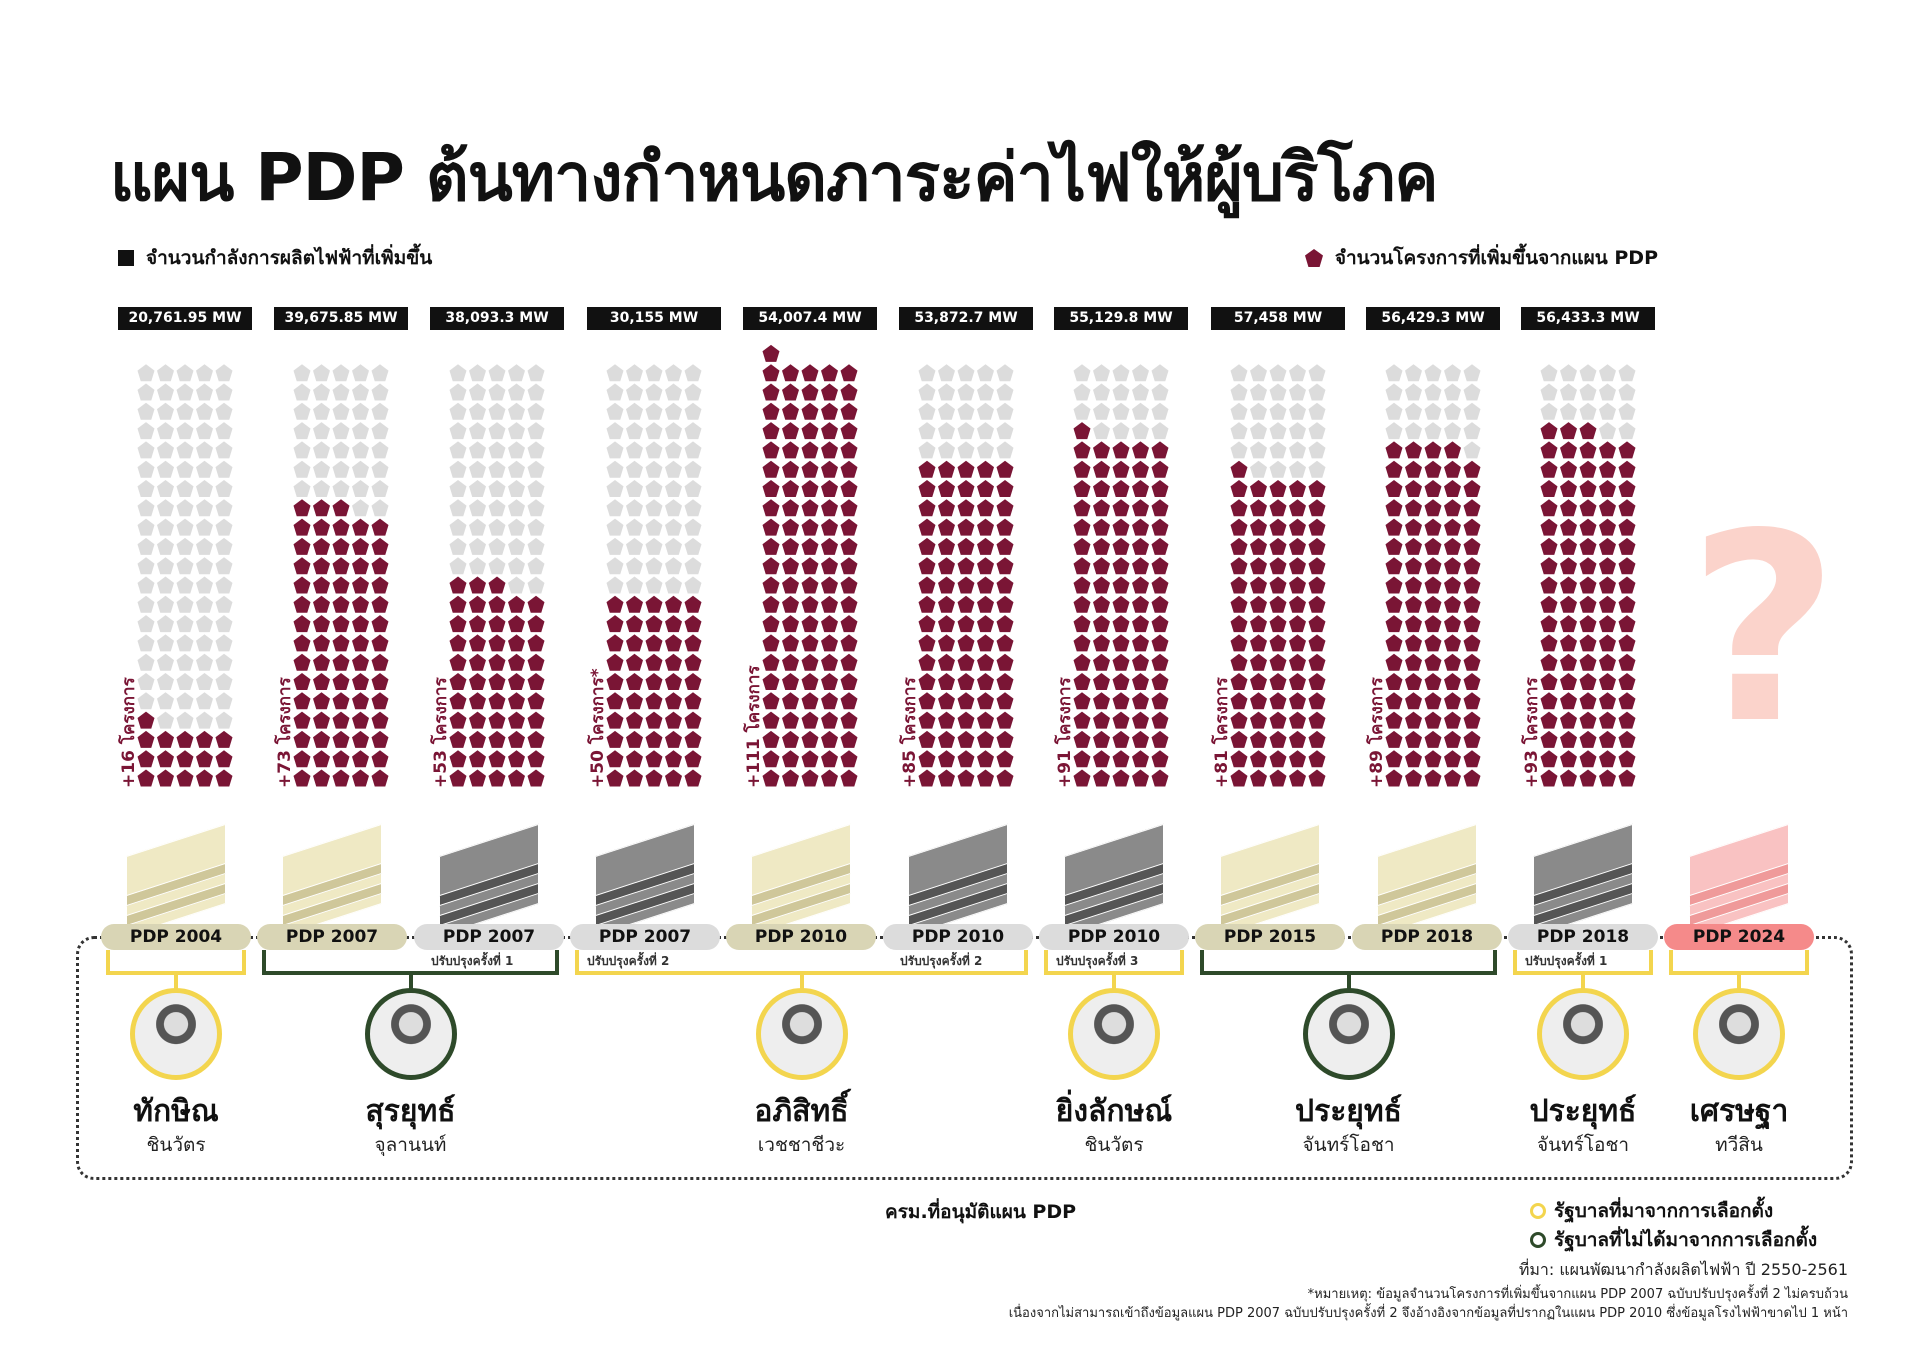  I want to click on pm-surname: จันทร์โอชา, so click(1583, 1145).